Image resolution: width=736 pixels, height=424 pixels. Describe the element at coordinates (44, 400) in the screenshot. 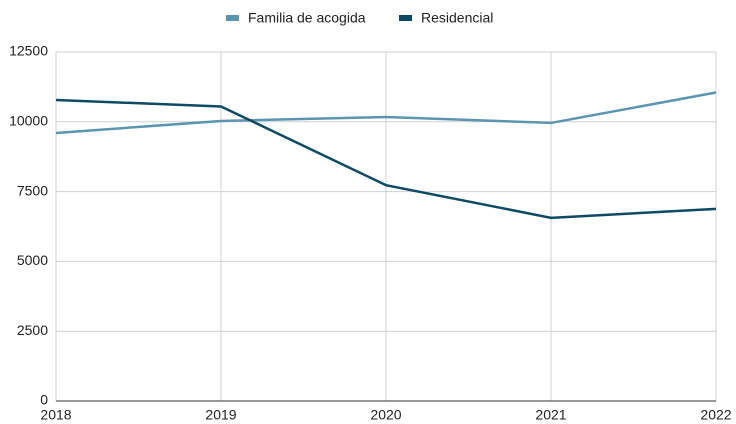

I see `y-tick-label: 0` at that location.